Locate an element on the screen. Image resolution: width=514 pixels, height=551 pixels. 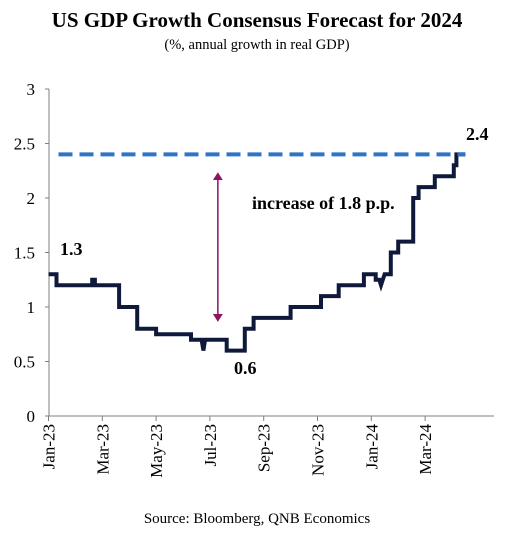
y-tick-label: 0.5 is located at coordinates (24, 362).